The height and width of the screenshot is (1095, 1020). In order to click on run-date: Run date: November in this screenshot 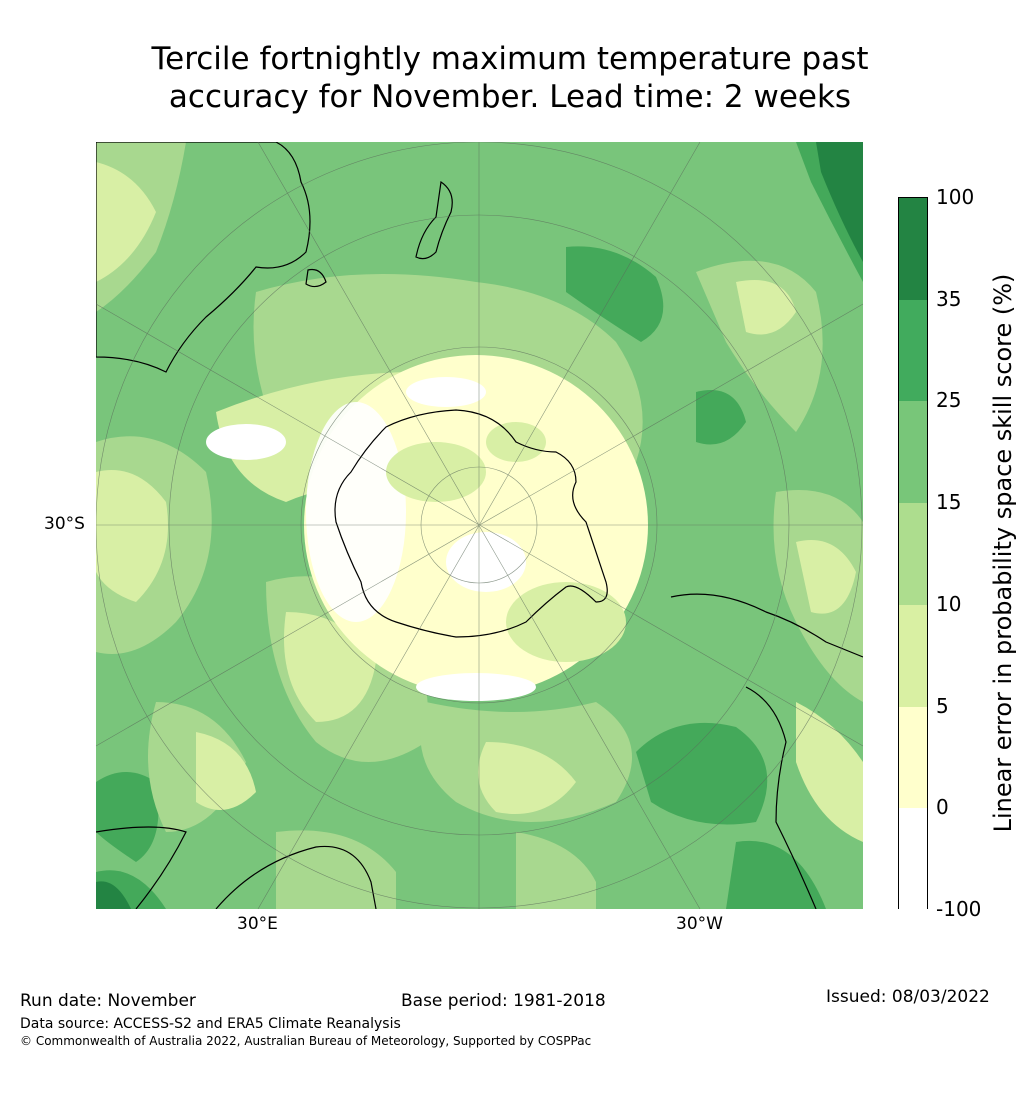, I will do `click(108, 1001)`.